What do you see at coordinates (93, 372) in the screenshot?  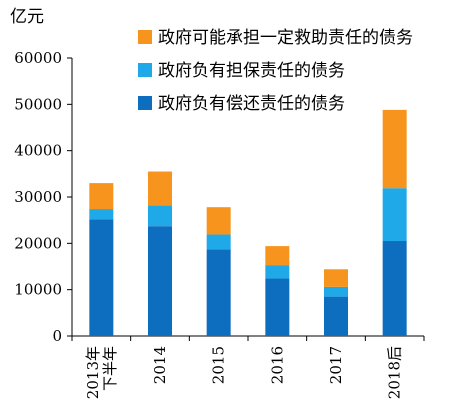 I see `x-tick-label: 2013年` at bounding box center [93, 372].